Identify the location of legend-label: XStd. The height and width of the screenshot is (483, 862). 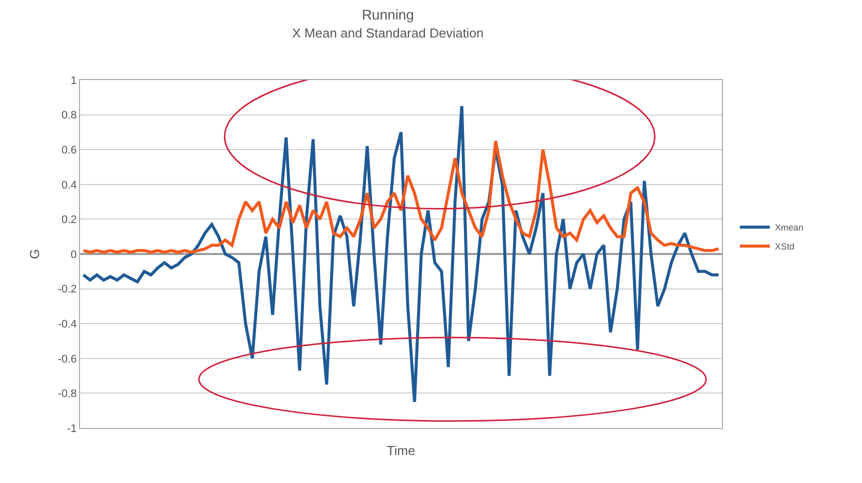
(784, 247).